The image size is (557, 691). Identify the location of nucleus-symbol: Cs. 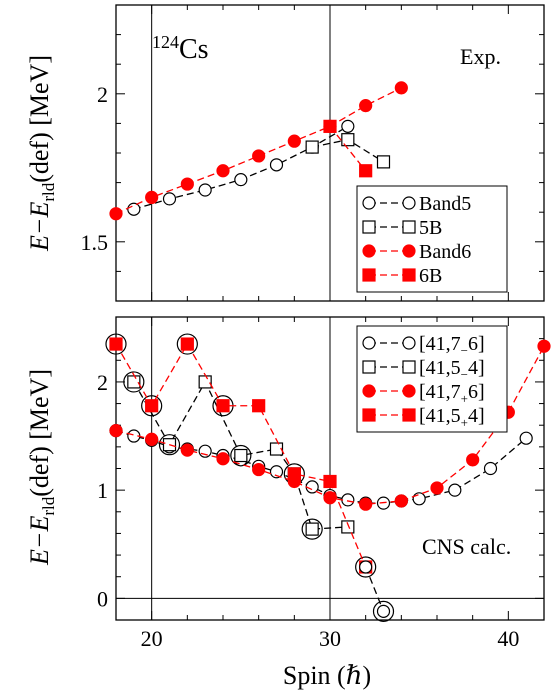
(194, 49).